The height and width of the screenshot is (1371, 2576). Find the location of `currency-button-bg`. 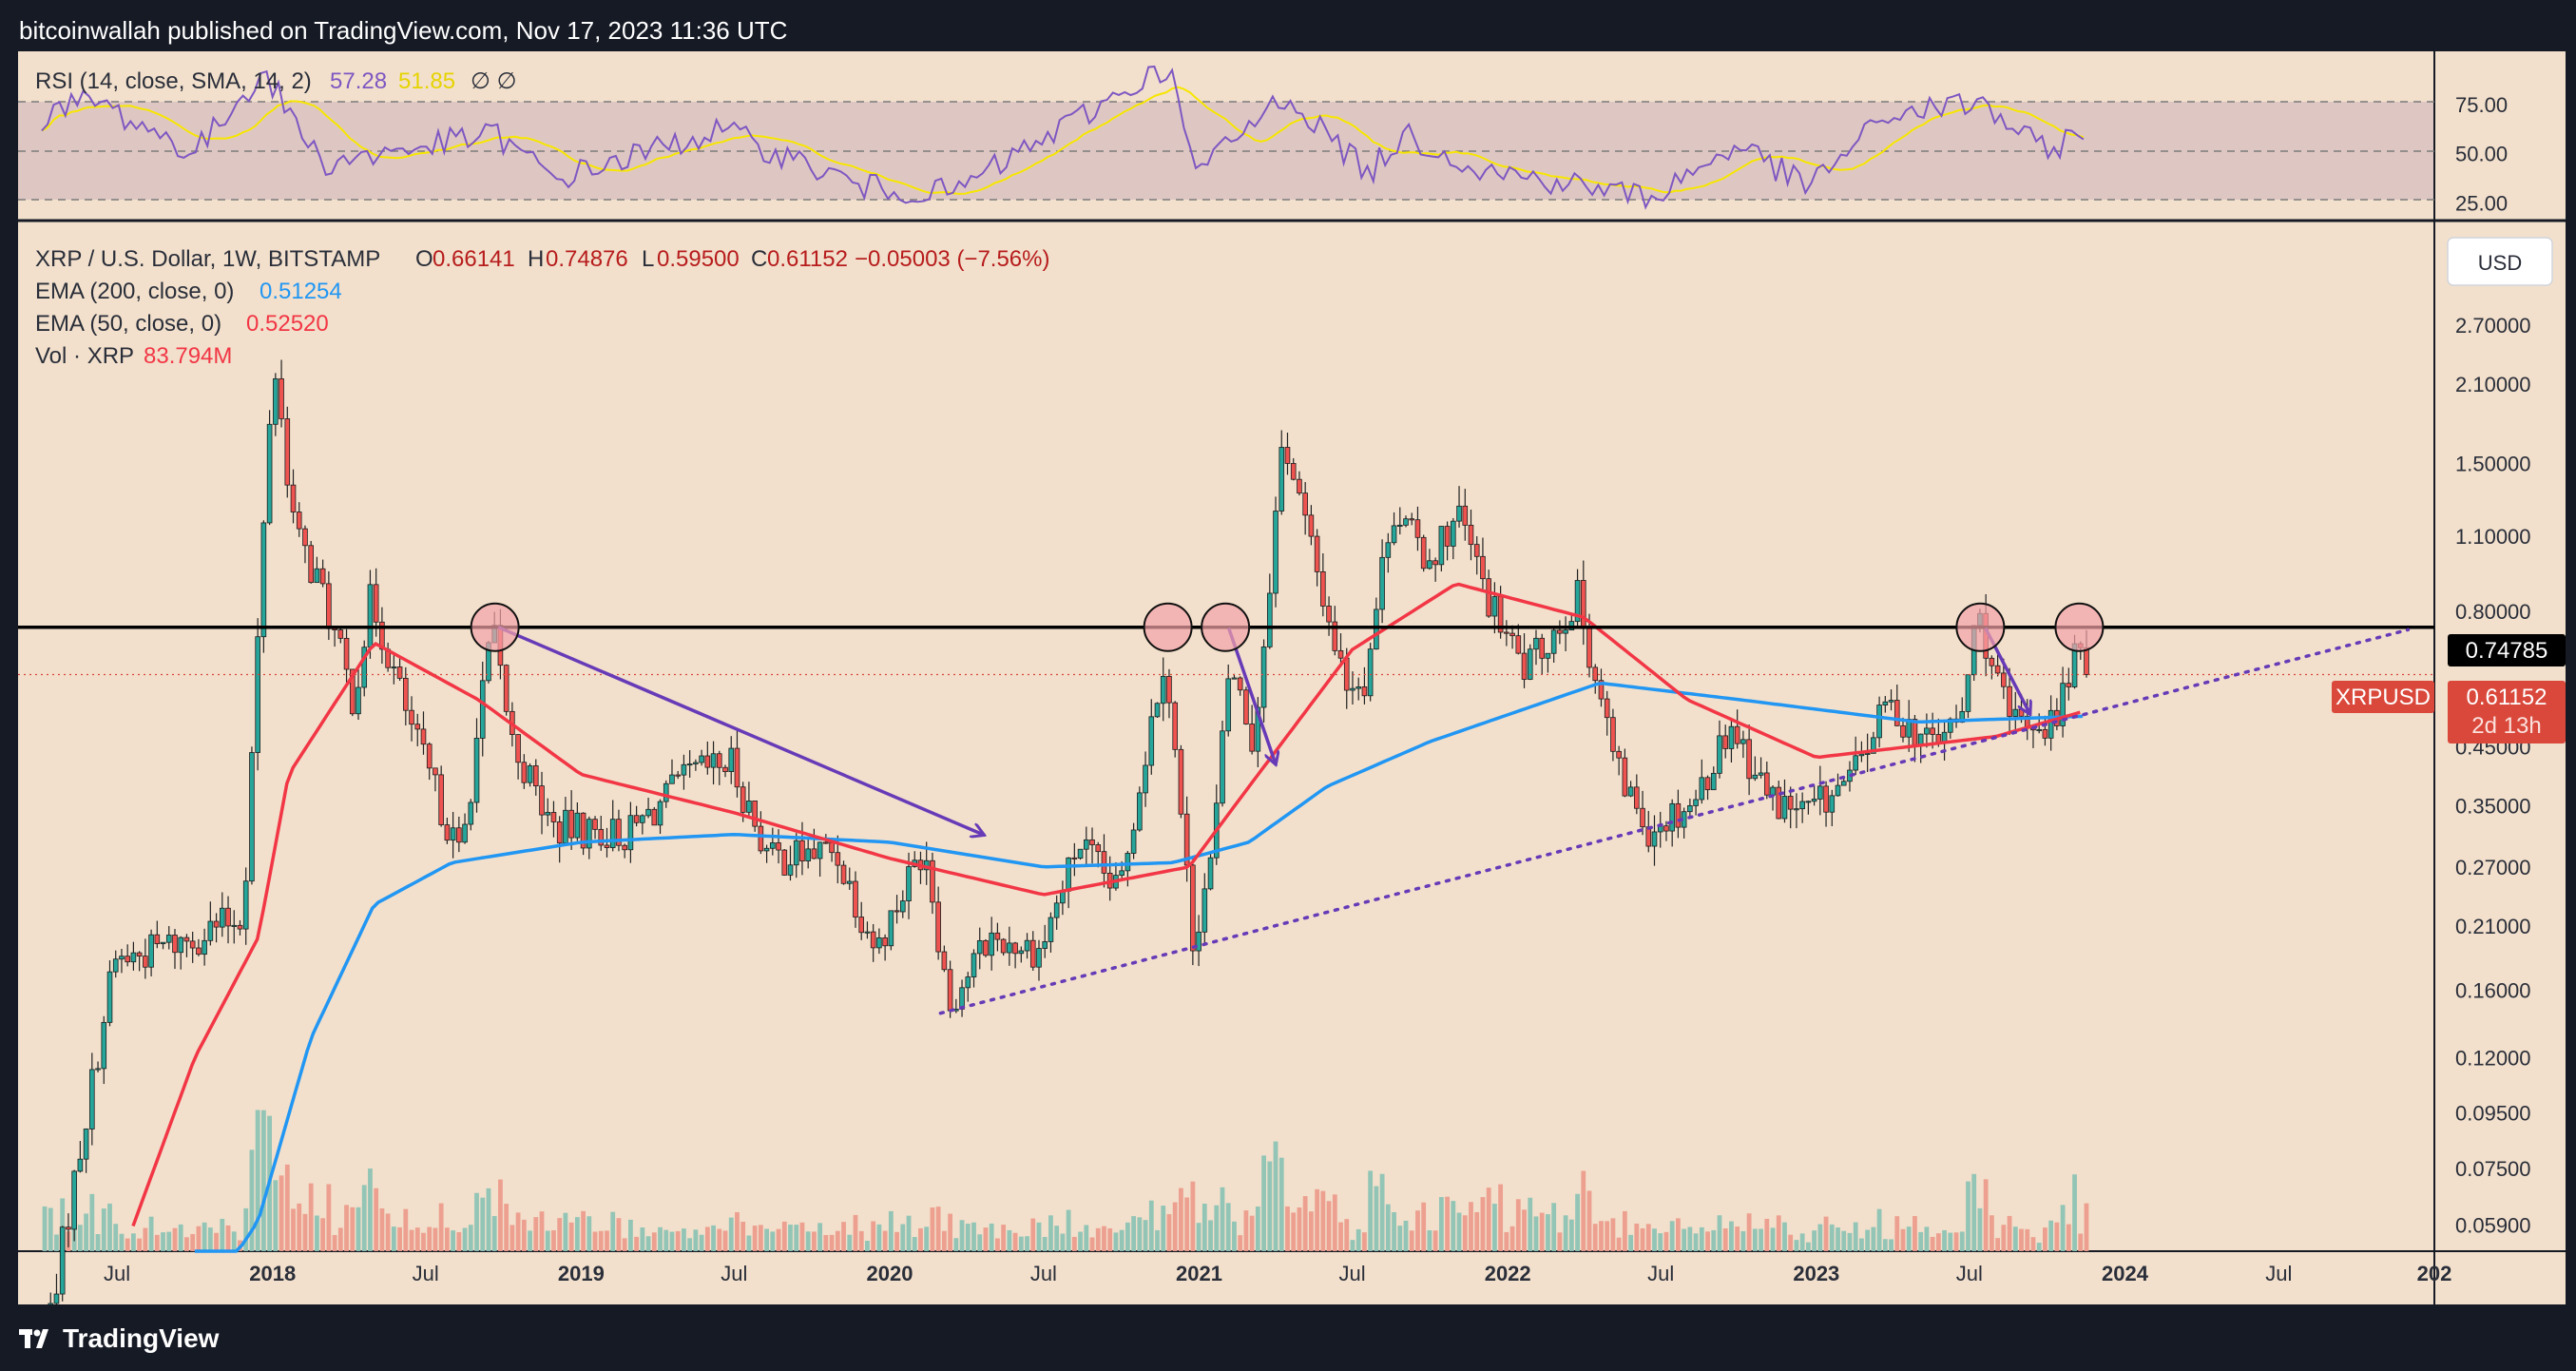

currency-button-bg is located at coordinates (2500, 261).